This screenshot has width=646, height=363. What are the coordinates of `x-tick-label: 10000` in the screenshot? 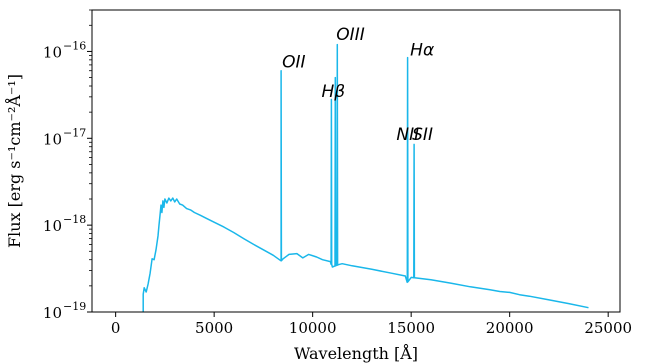 It's located at (313, 328).